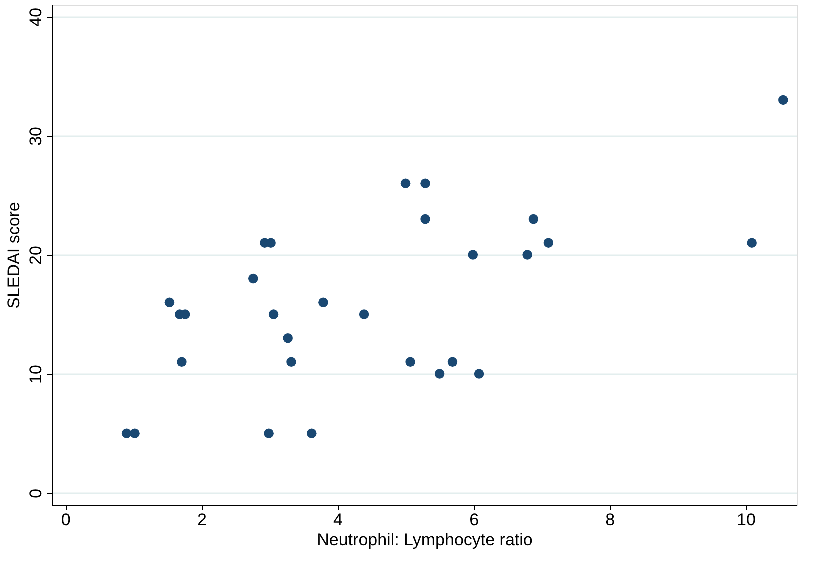 The image size is (819, 575). I want to click on y-tick-label: 10, so click(36, 374).